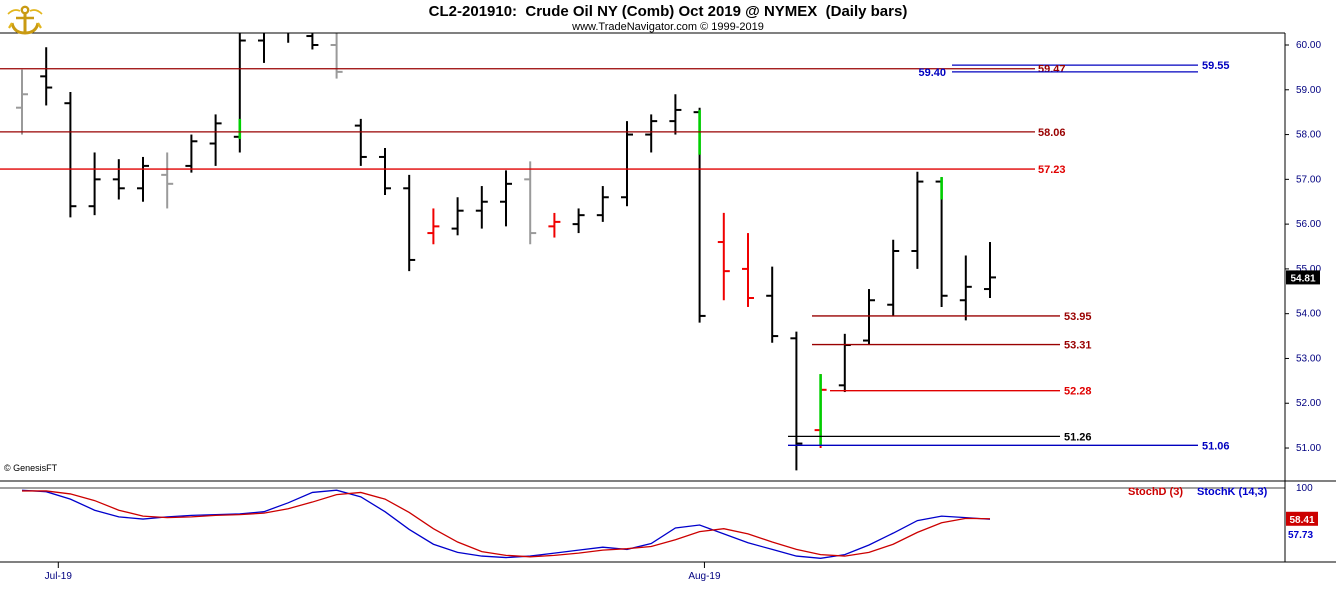 This screenshot has height=591, width=1336. I want to click on stochd-value: 58.41, so click(1301, 520).